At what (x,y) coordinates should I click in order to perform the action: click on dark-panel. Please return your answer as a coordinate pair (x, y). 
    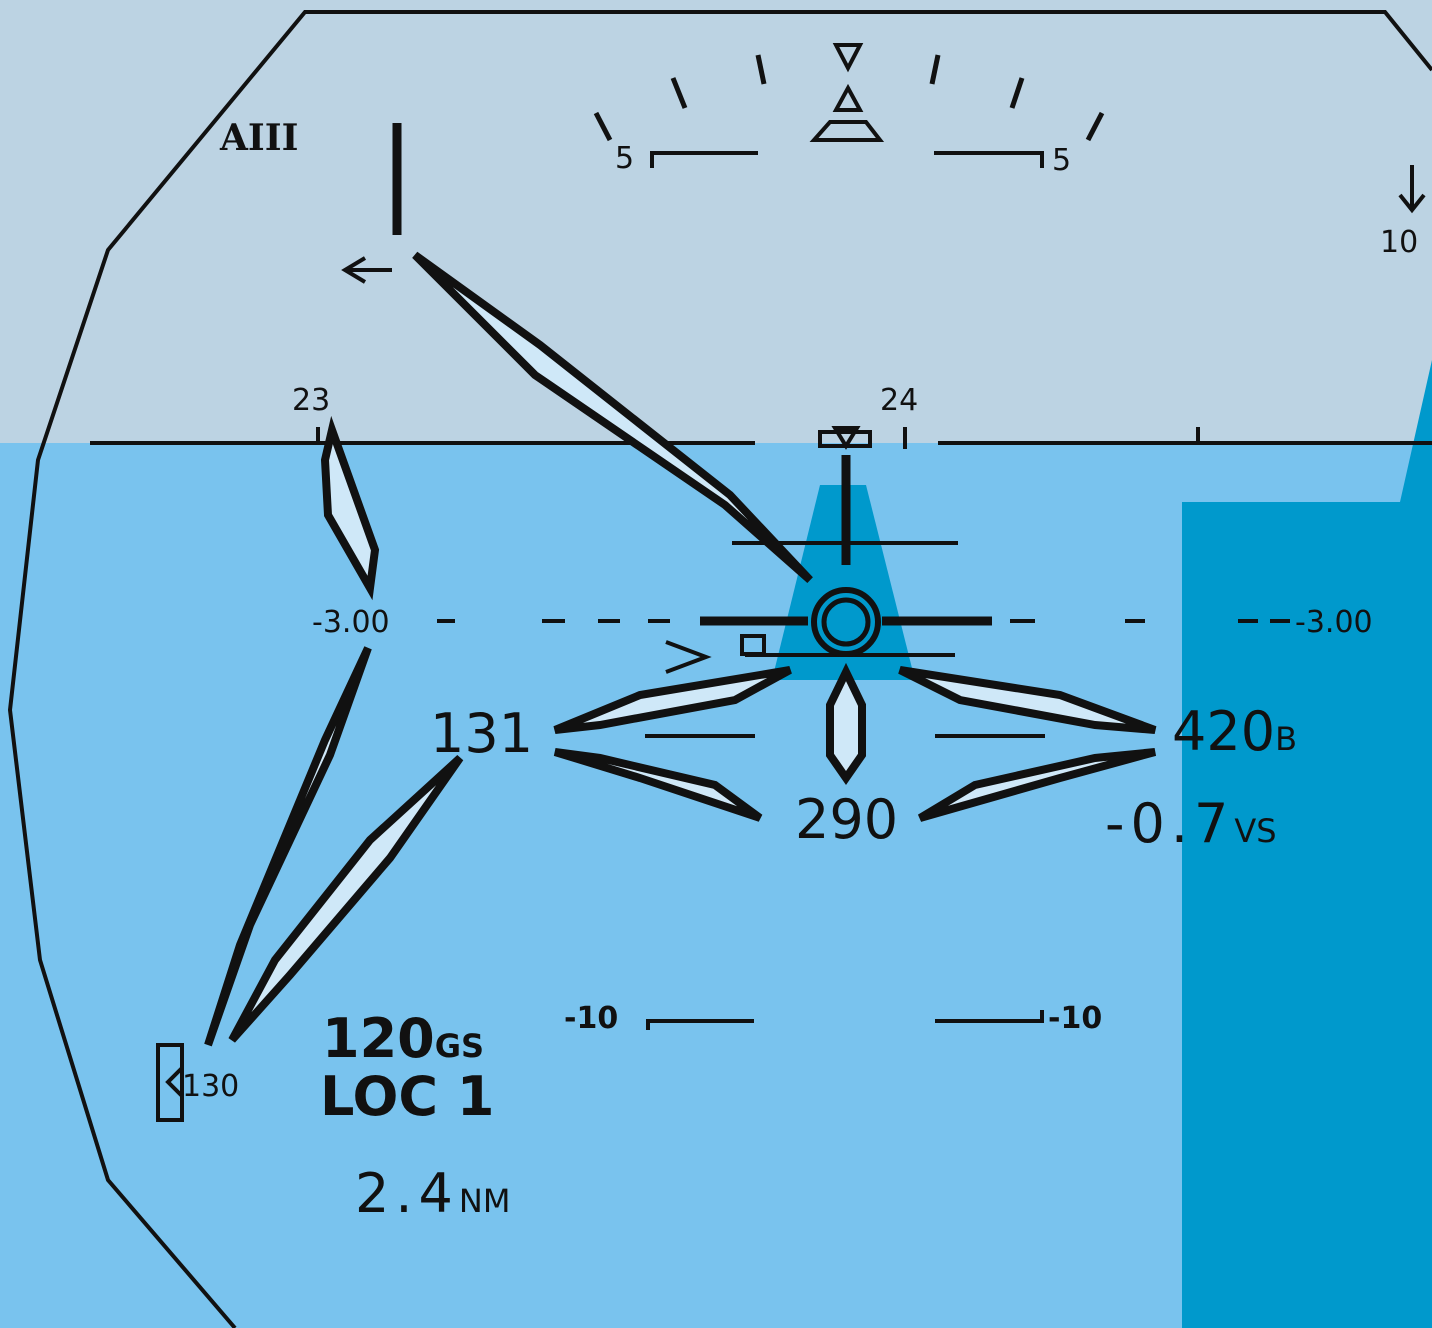
    Looking at the image, I should click on (1307, 844).